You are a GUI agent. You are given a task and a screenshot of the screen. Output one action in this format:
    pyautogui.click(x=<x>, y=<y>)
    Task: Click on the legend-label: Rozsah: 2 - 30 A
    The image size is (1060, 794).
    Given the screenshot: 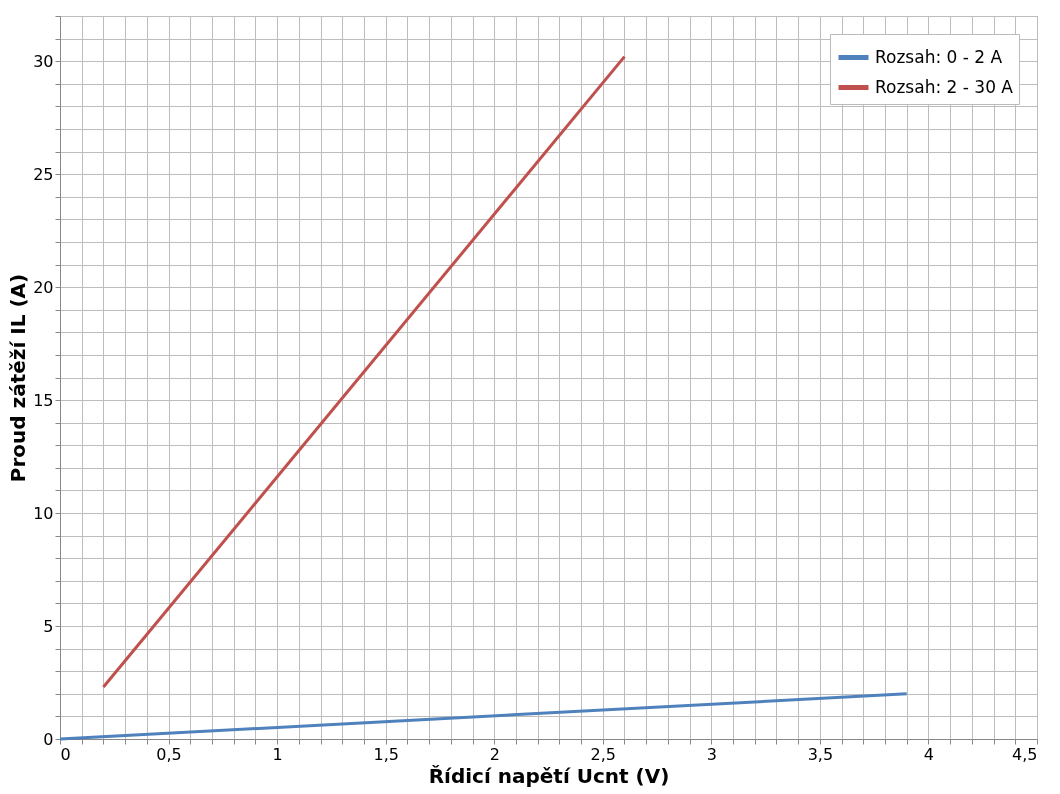 What is the action you would take?
    pyautogui.click(x=944, y=86)
    